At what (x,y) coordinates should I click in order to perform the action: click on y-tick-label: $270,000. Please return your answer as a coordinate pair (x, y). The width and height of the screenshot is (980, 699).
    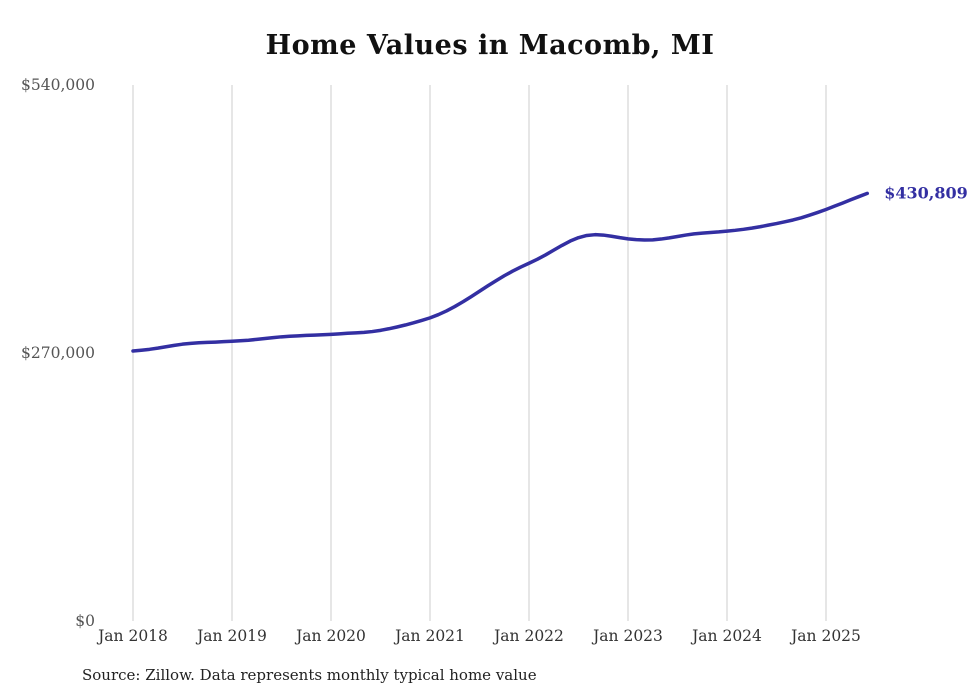
    Looking at the image, I should click on (58, 353).